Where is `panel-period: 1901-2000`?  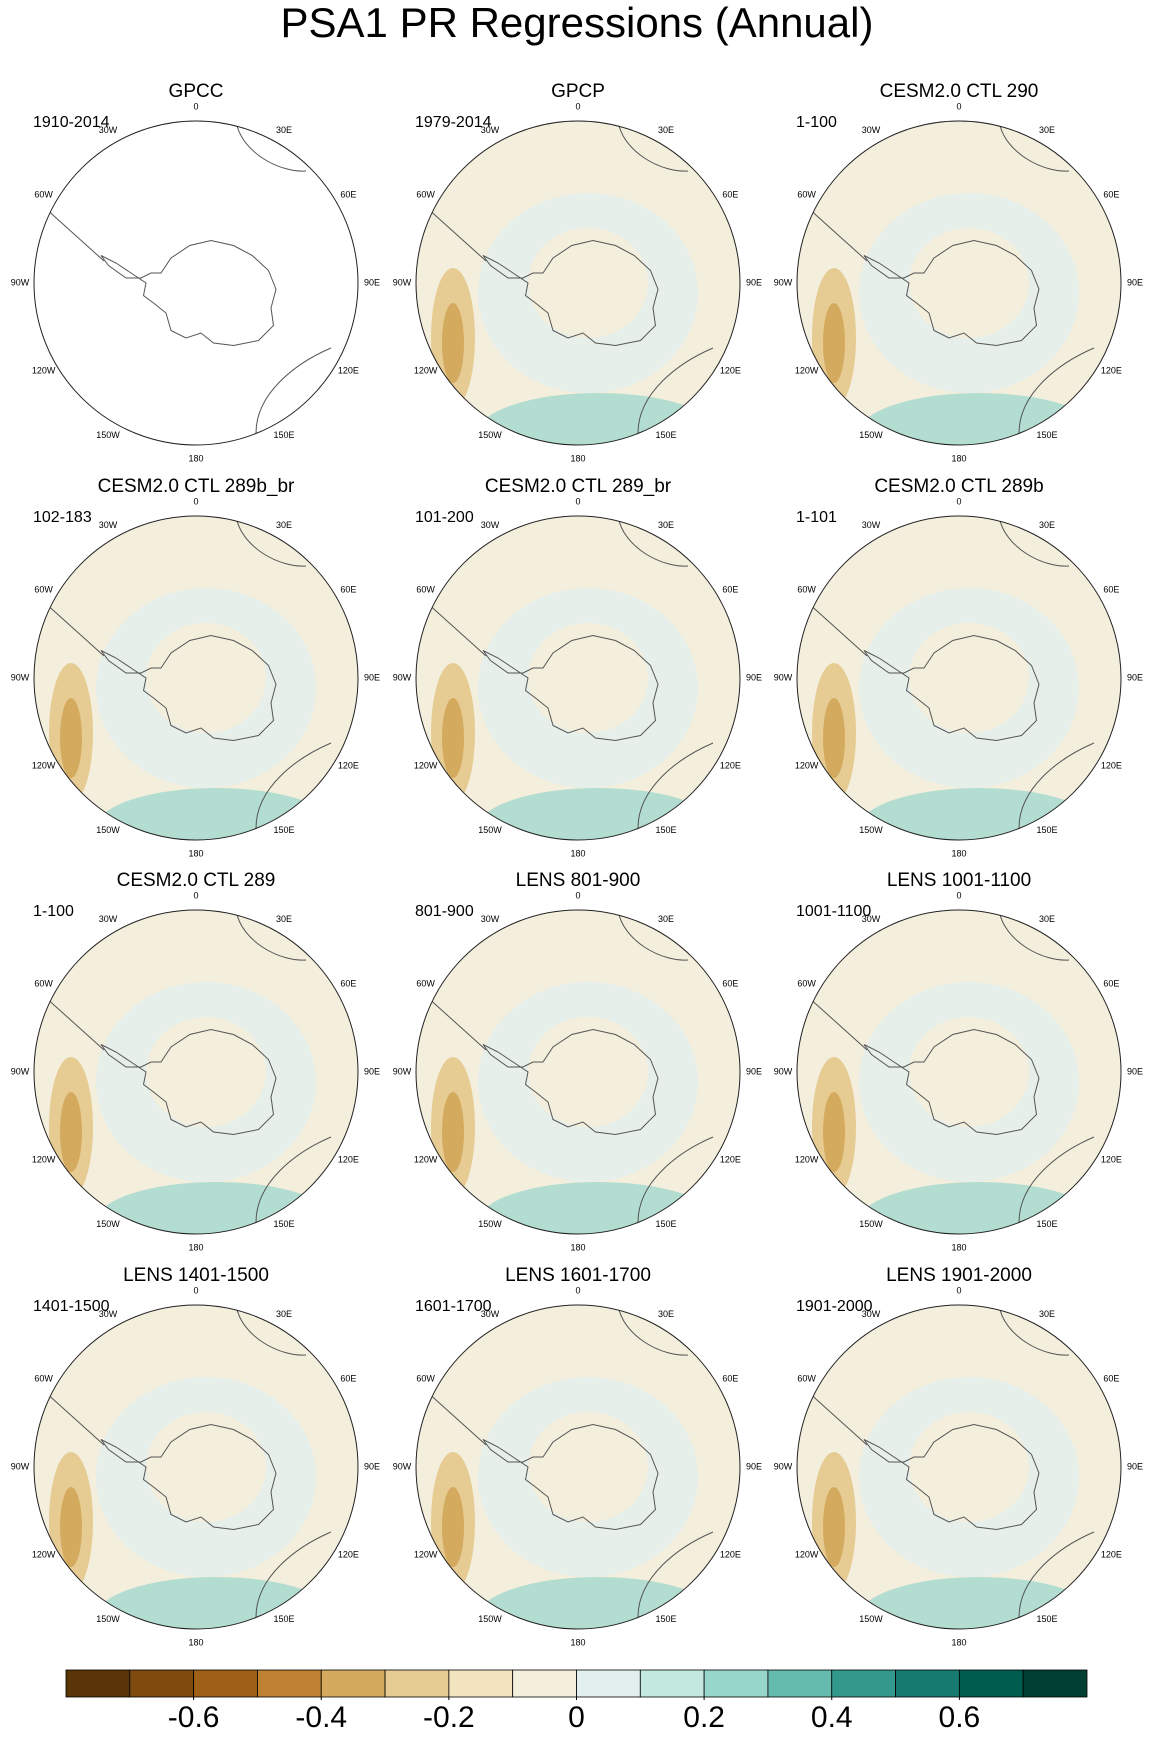
panel-period: 1901-2000 is located at coordinates (834, 1306).